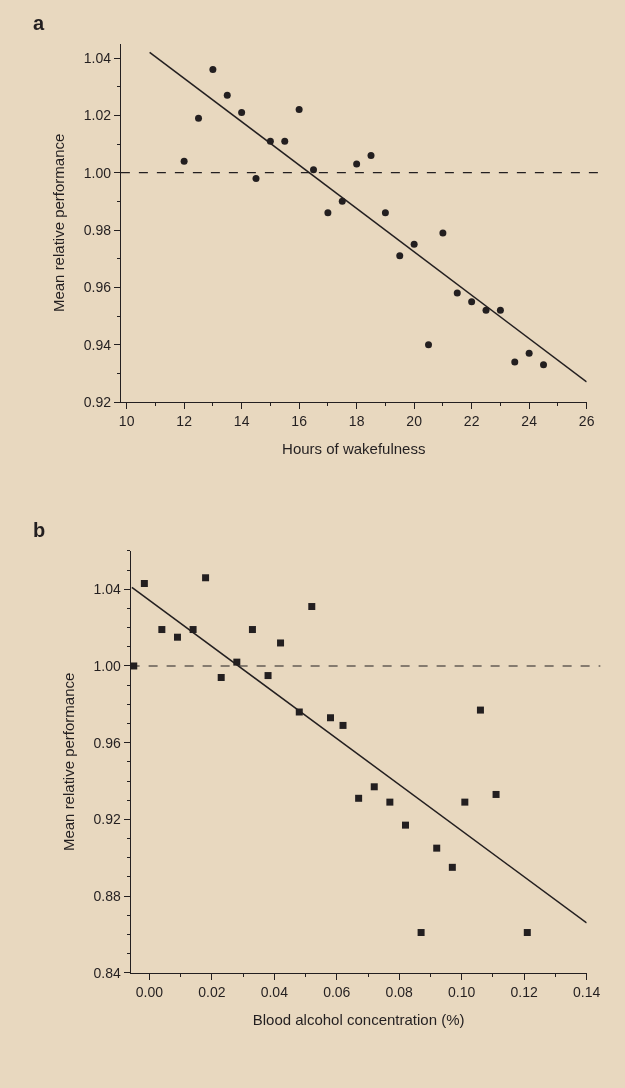  Describe the element at coordinates (356, 420) in the screenshot. I see `x-tick-label: 18` at that location.